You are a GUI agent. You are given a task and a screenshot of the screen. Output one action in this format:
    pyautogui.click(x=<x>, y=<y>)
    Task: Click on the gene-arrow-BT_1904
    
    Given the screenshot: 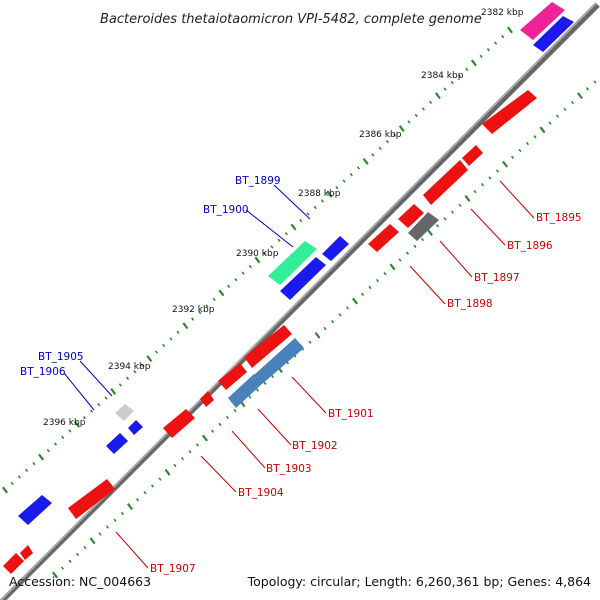 What is the action you would take?
    pyautogui.click(x=179, y=423)
    